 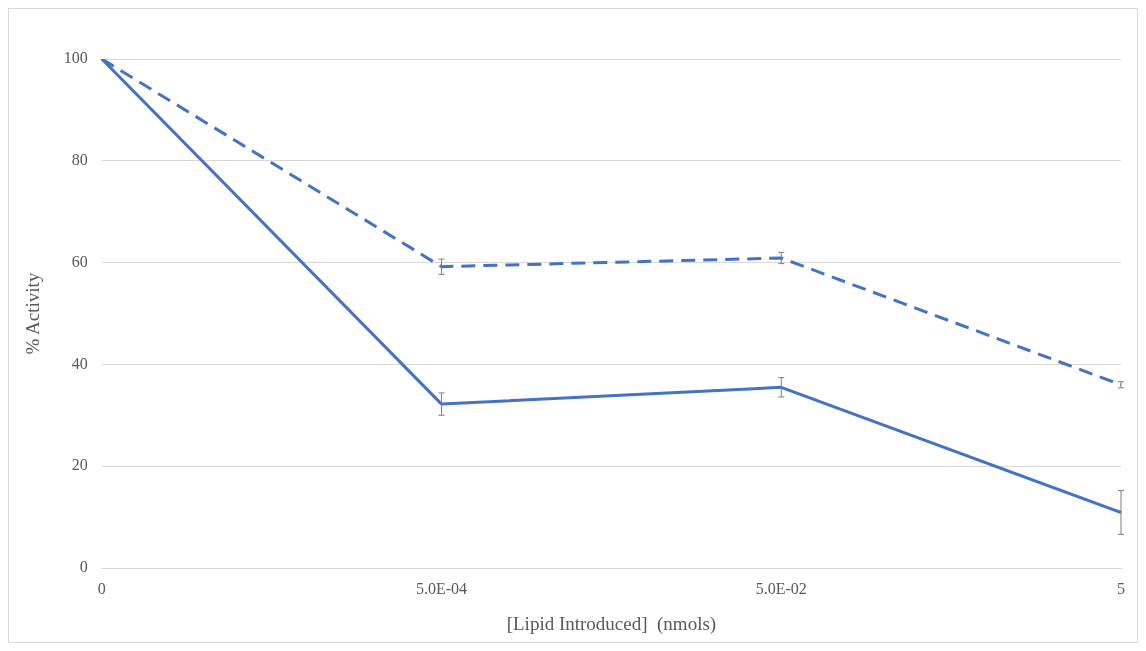 What do you see at coordinates (1121, 588) in the screenshot?
I see `x-tick-label: 5` at bounding box center [1121, 588].